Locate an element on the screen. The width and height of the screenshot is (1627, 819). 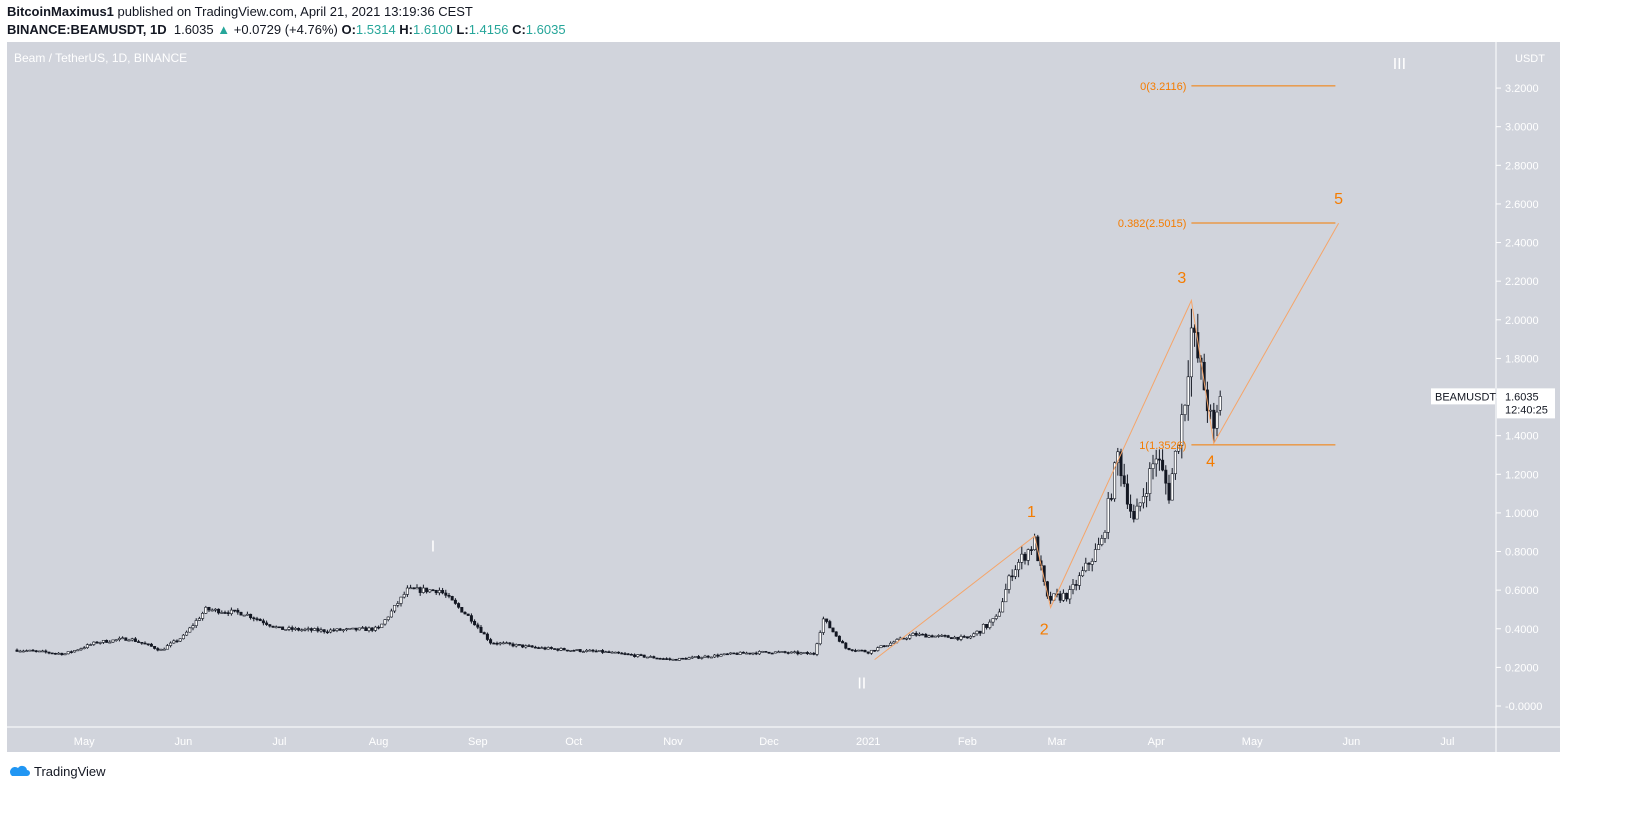
wave-label: III is located at coordinates (1399, 64).